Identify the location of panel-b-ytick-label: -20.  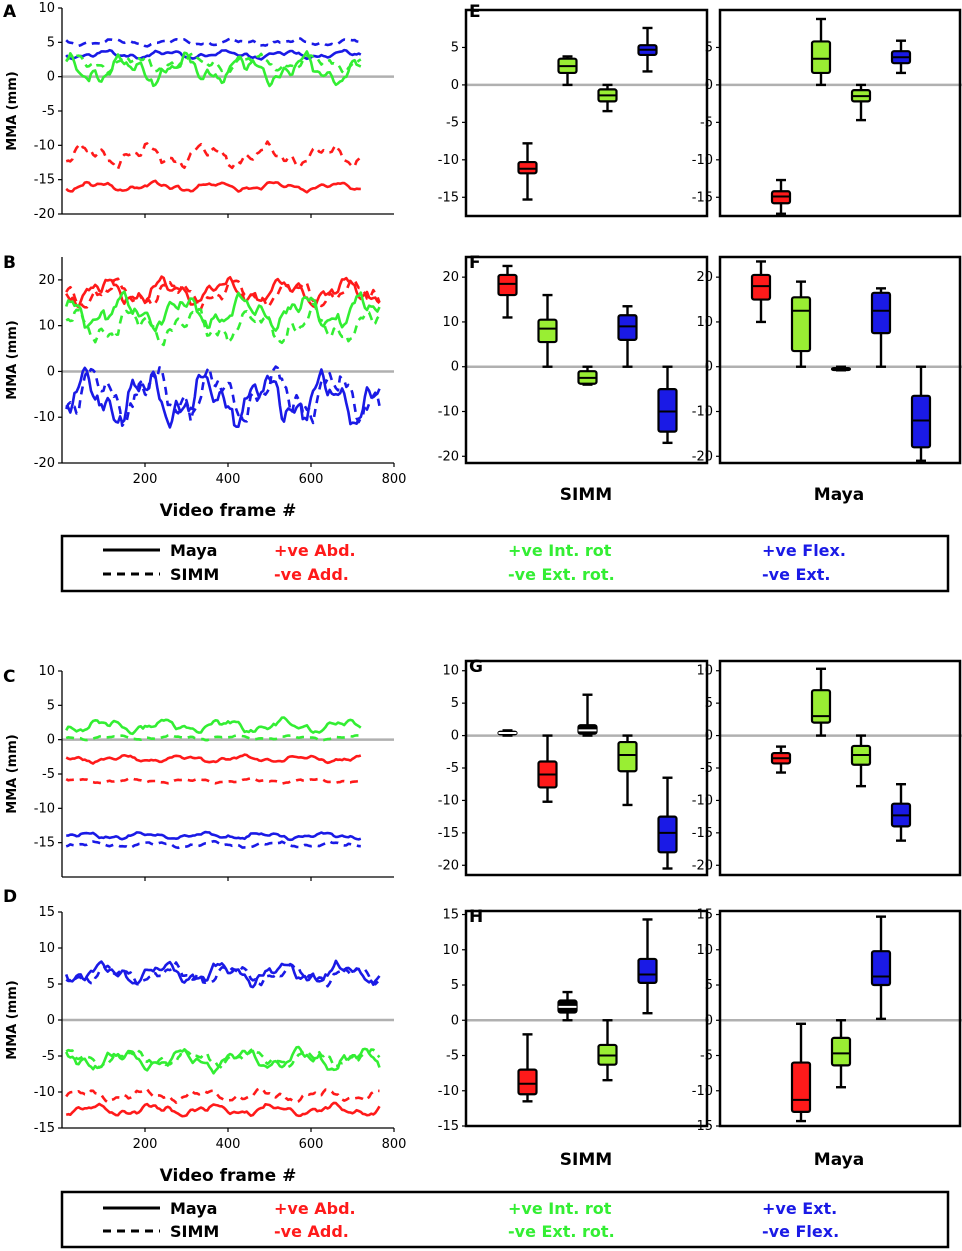
(44, 463).